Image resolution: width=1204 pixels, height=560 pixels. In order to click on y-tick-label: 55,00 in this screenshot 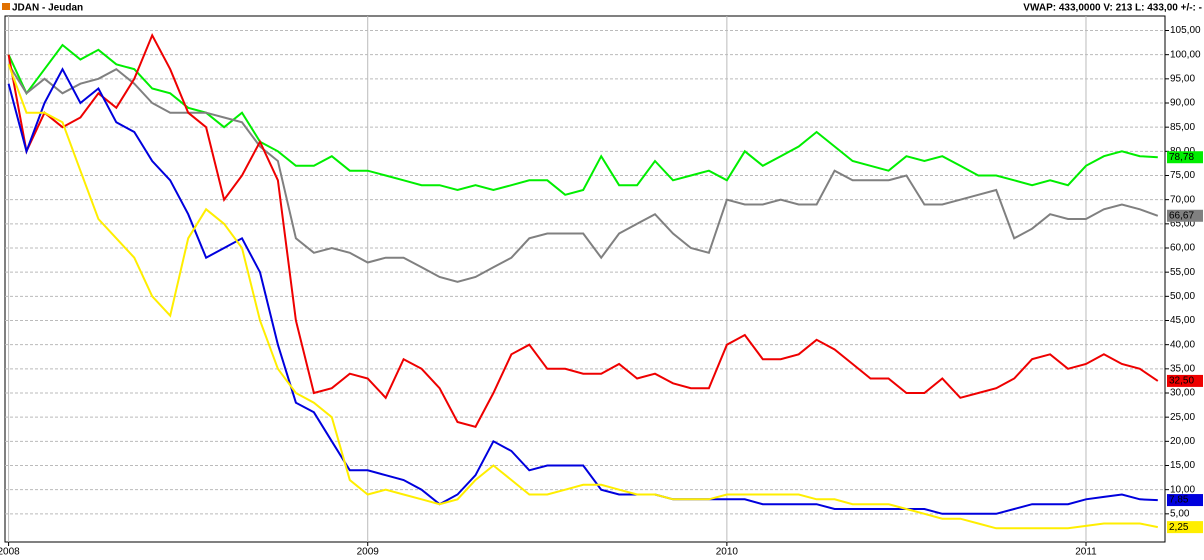, I will do `click(1182, 272)`.